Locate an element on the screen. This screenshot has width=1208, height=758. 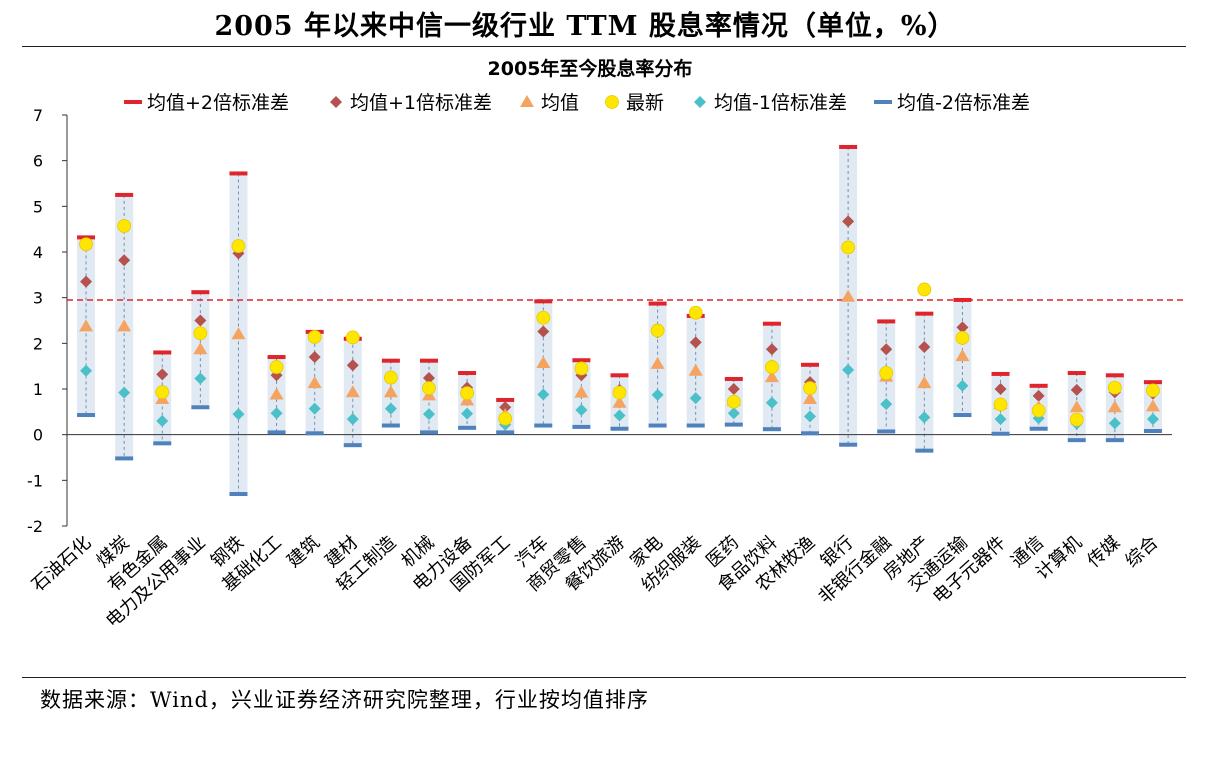
legend-label: 均值-2倍标准差 is located at coordinates (963, 103).